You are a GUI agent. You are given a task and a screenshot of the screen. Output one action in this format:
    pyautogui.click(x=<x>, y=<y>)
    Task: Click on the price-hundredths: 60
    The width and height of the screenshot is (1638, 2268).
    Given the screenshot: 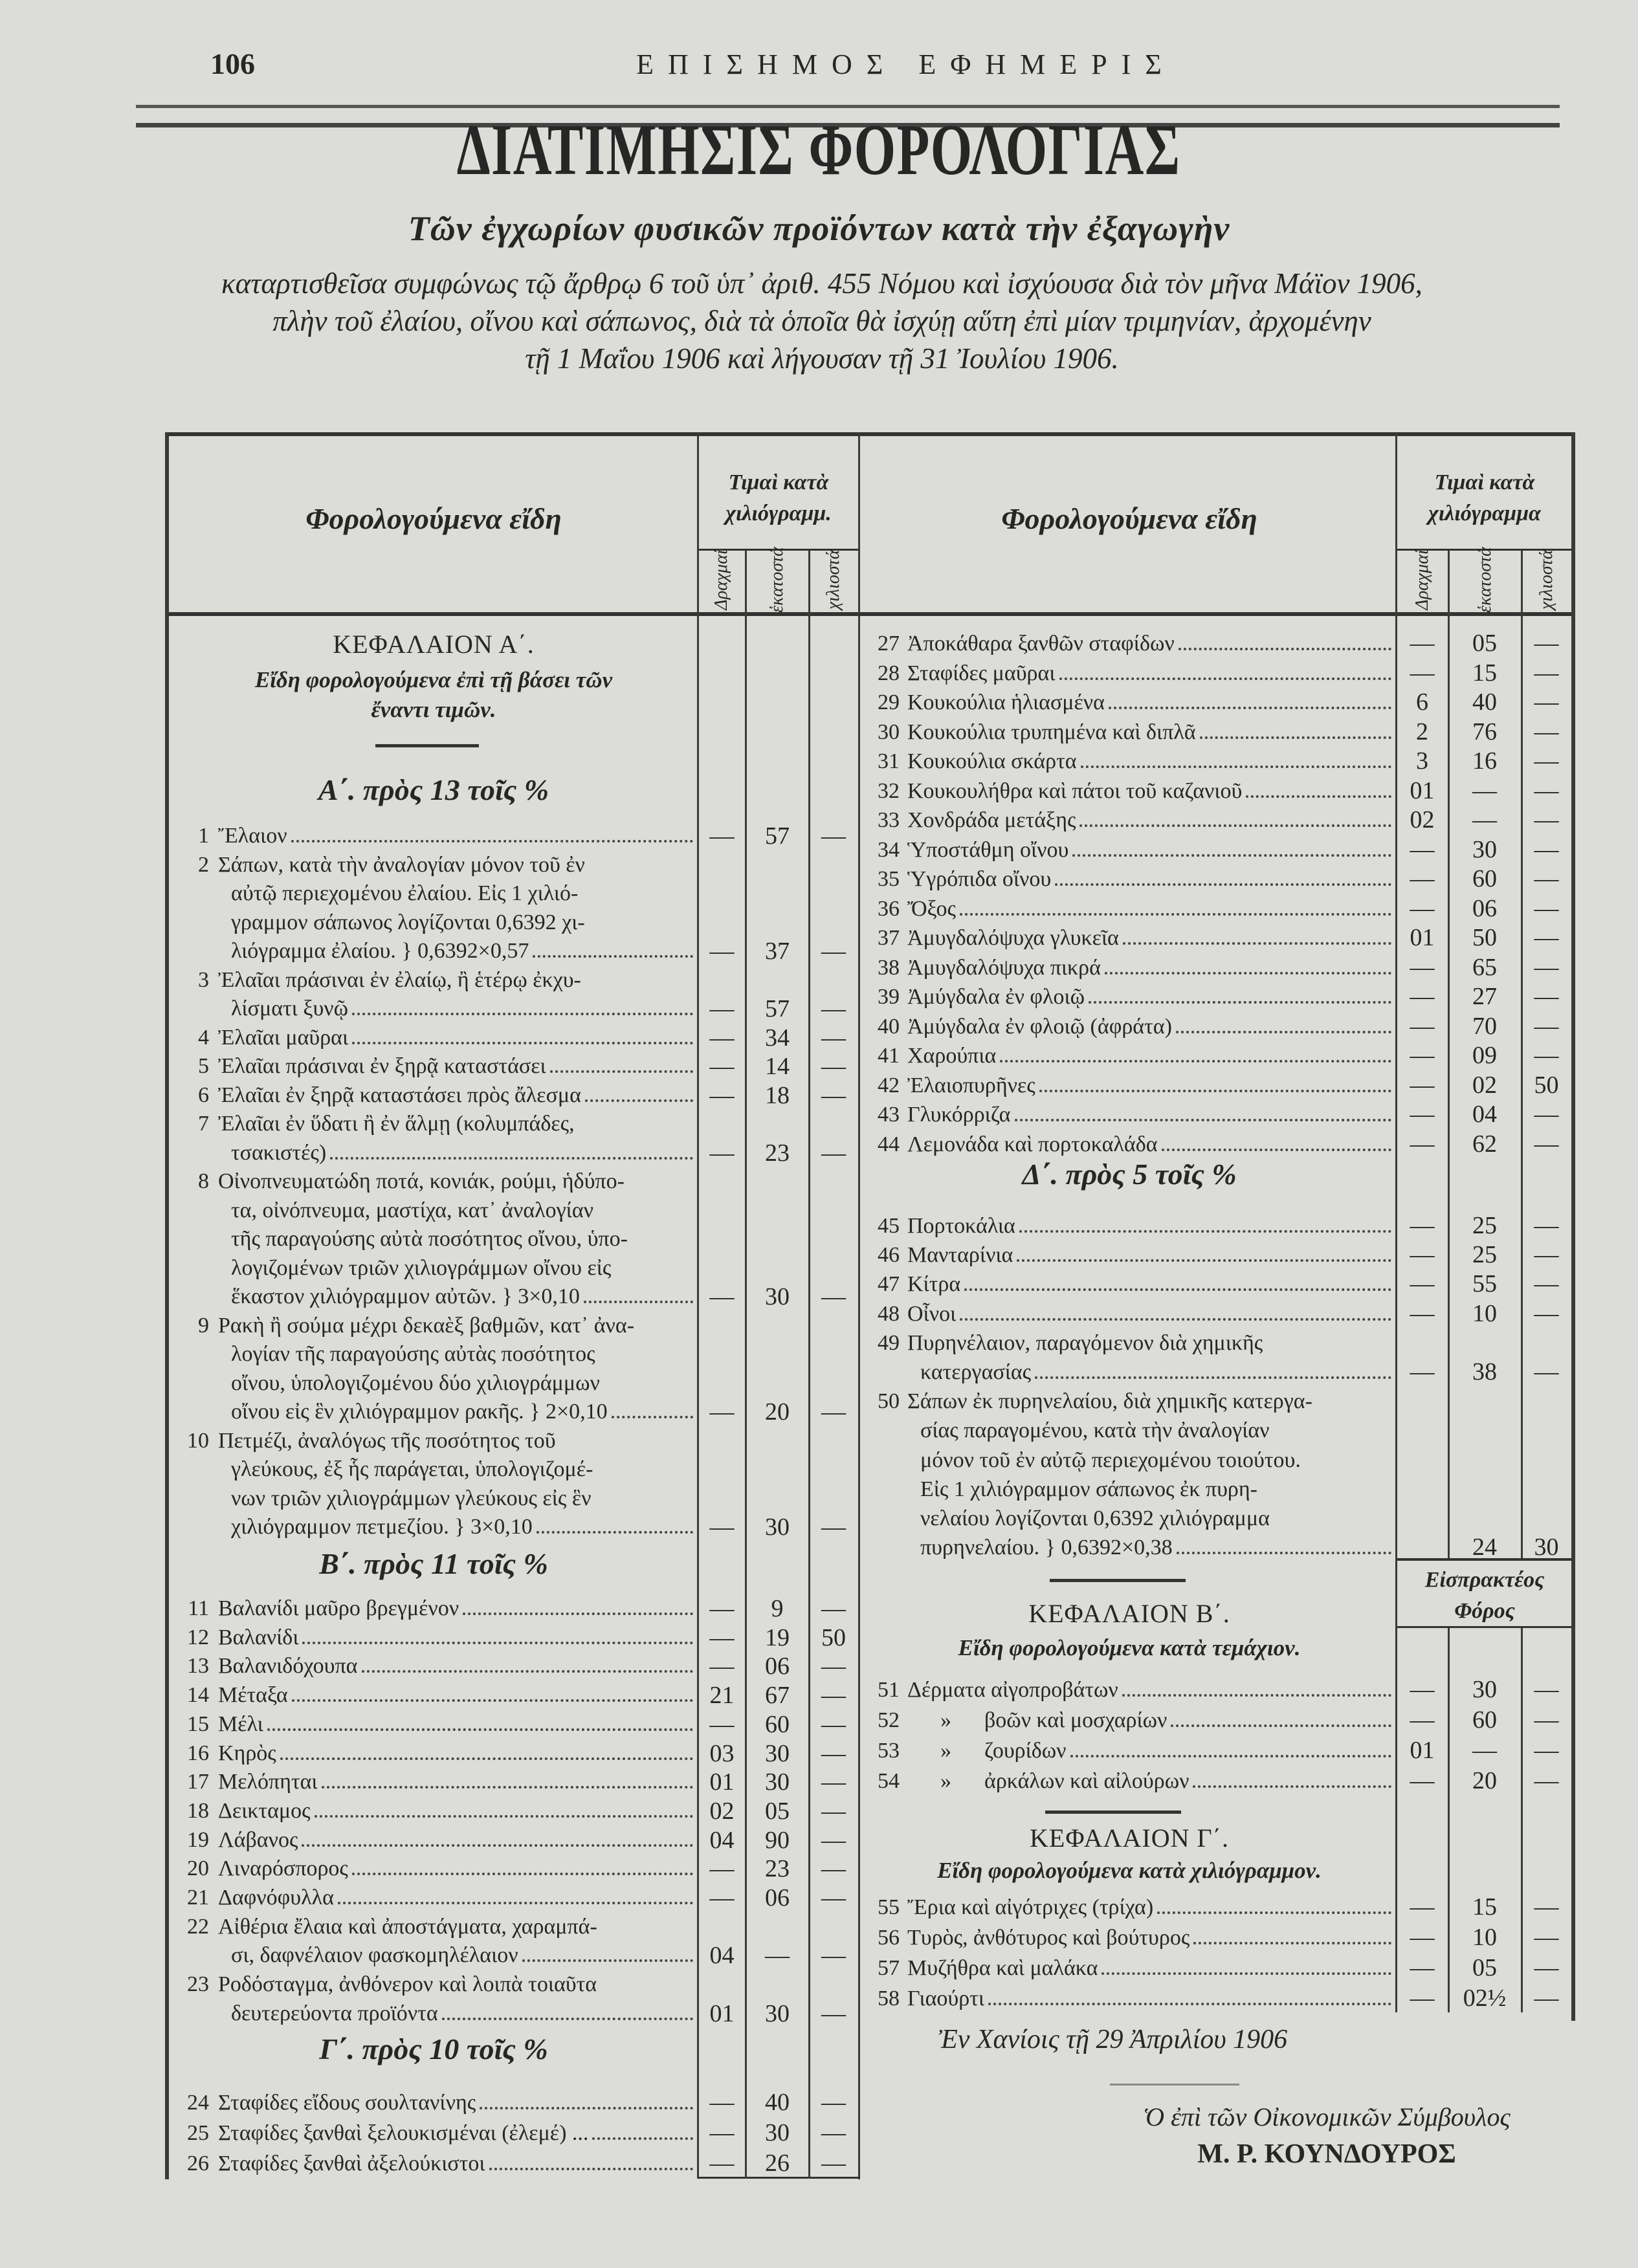 What is the action you would take?
    pyautogui.click(x=1484, y=1720)
    